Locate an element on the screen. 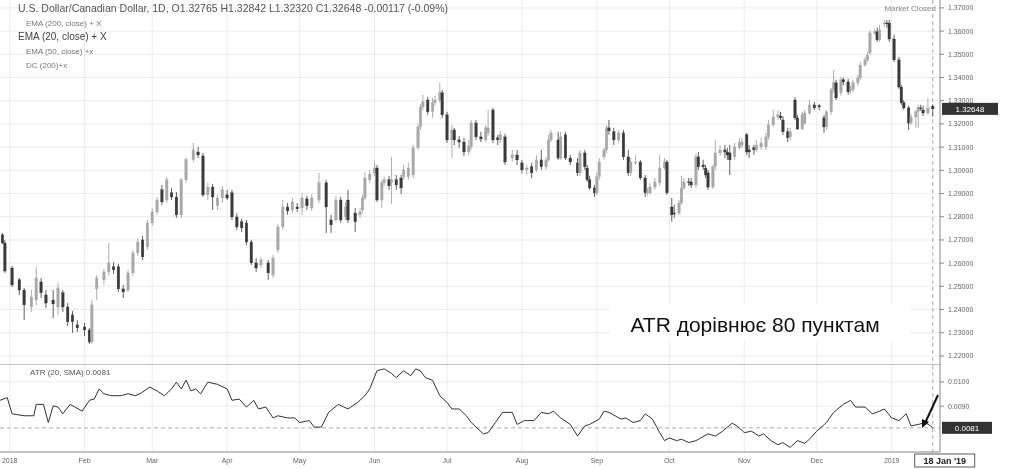  text: 18 Jan '19 is located at coordinates (945, 461).